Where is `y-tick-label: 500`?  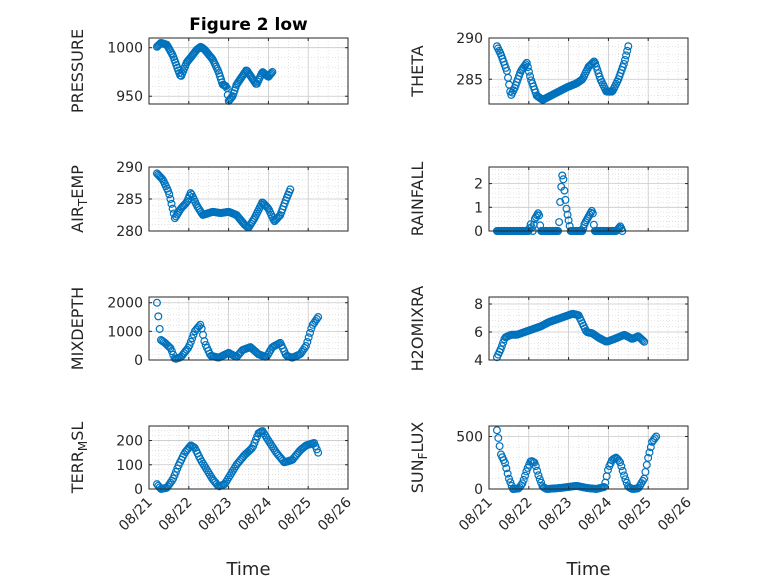 y-tick-label: 500 is located at coordinates (469, 438).